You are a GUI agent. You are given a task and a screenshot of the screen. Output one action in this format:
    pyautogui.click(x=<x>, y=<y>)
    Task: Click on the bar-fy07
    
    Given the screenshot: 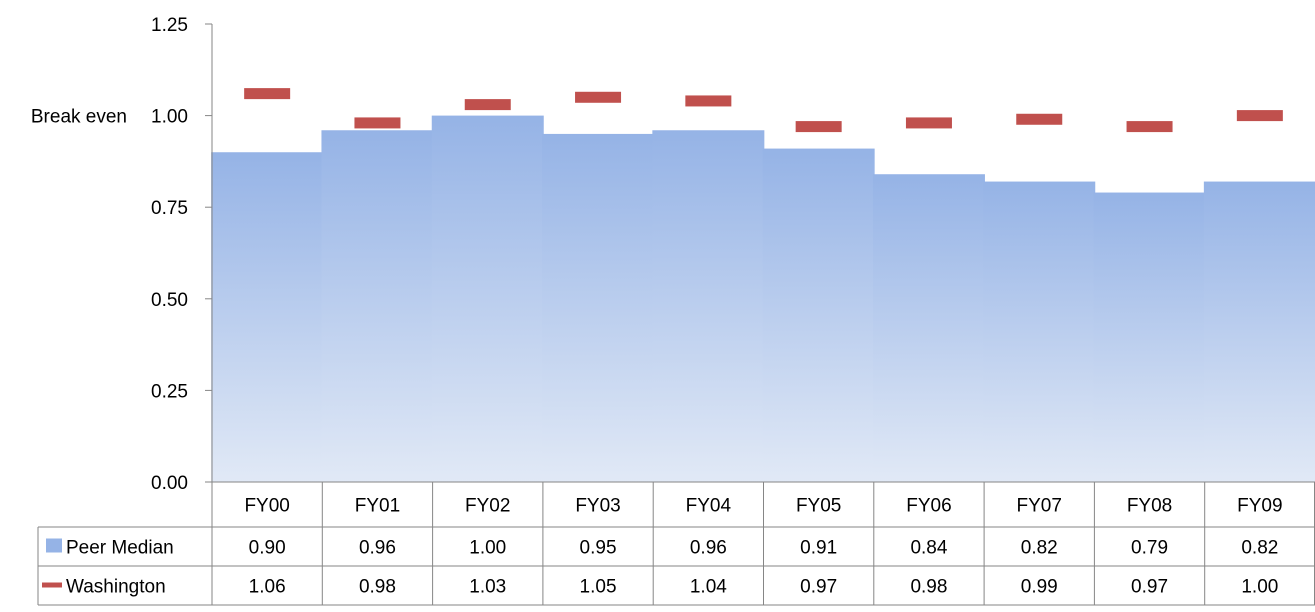 What is the action you would take?
    pyautogui.click(x=1039, y=331)
    